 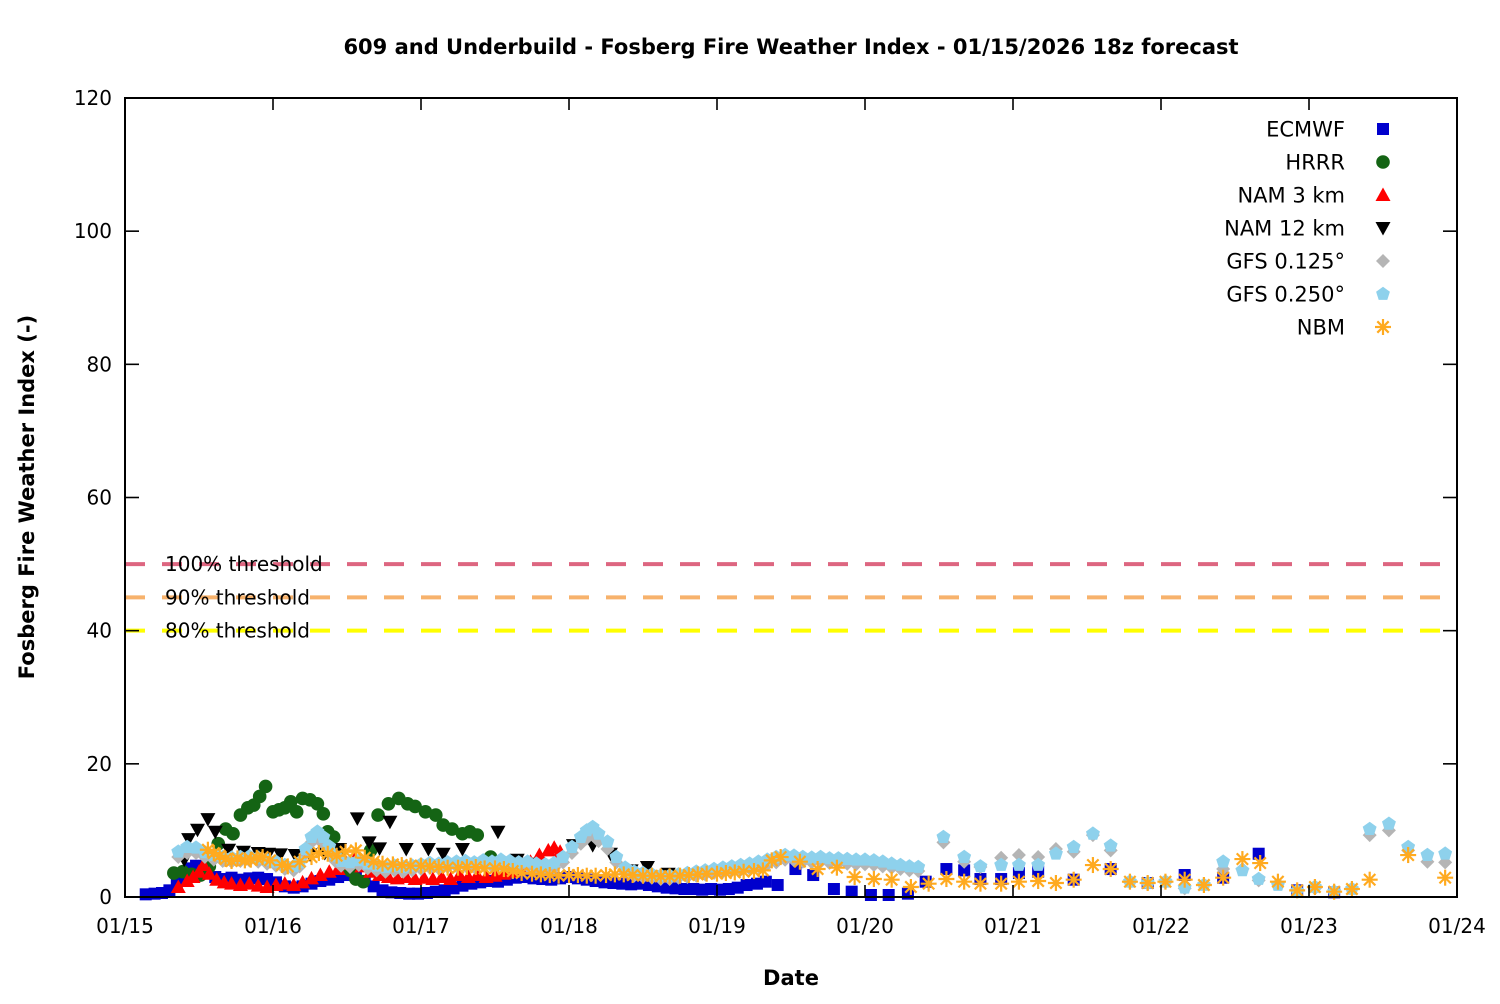 I want to click on legend-item-nbm: NBM, so click(x=1344, y=328).